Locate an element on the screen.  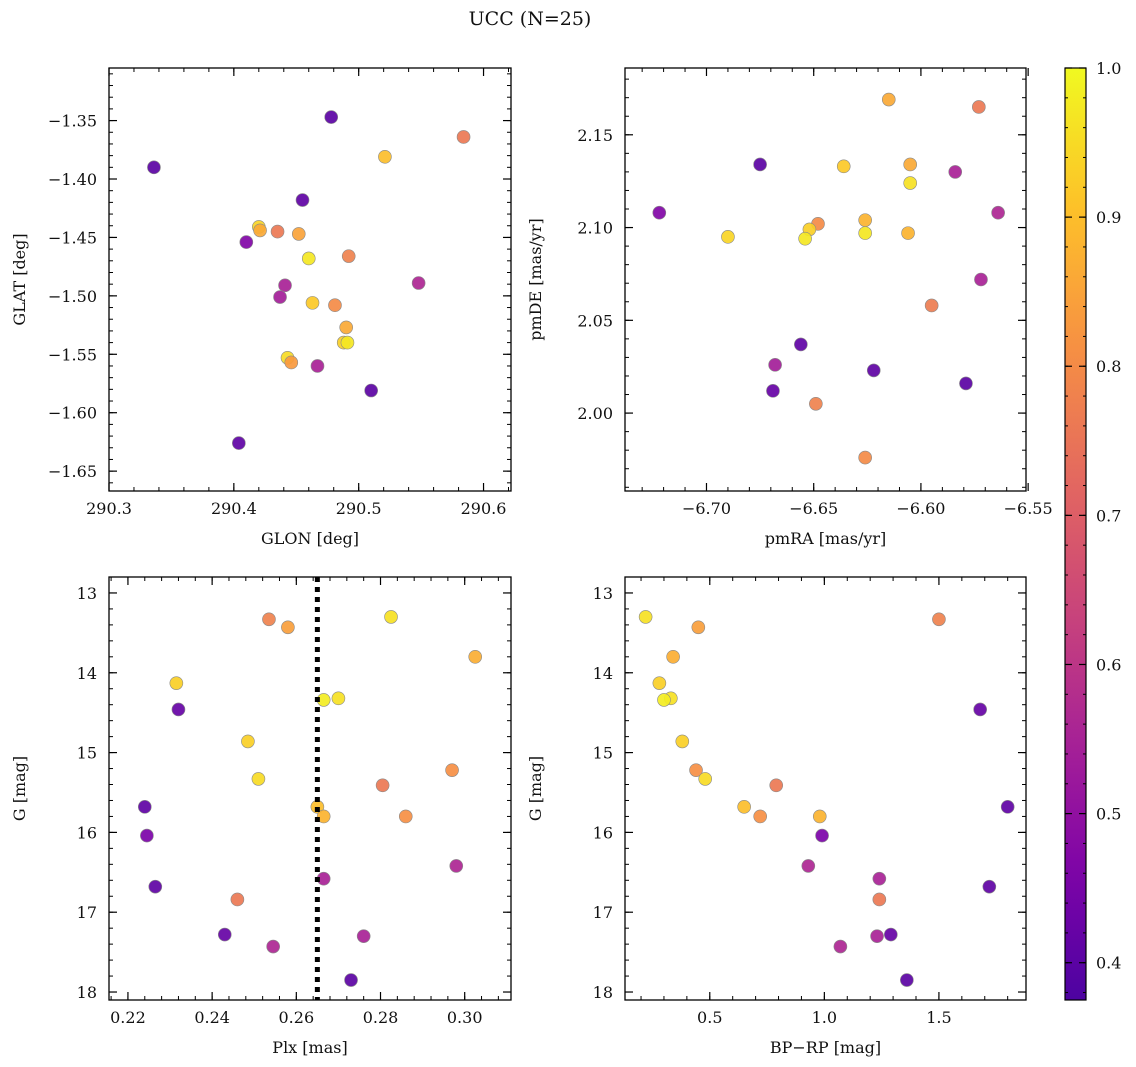
y-tick-label: −1.45 is located at coordinates (72, 237).